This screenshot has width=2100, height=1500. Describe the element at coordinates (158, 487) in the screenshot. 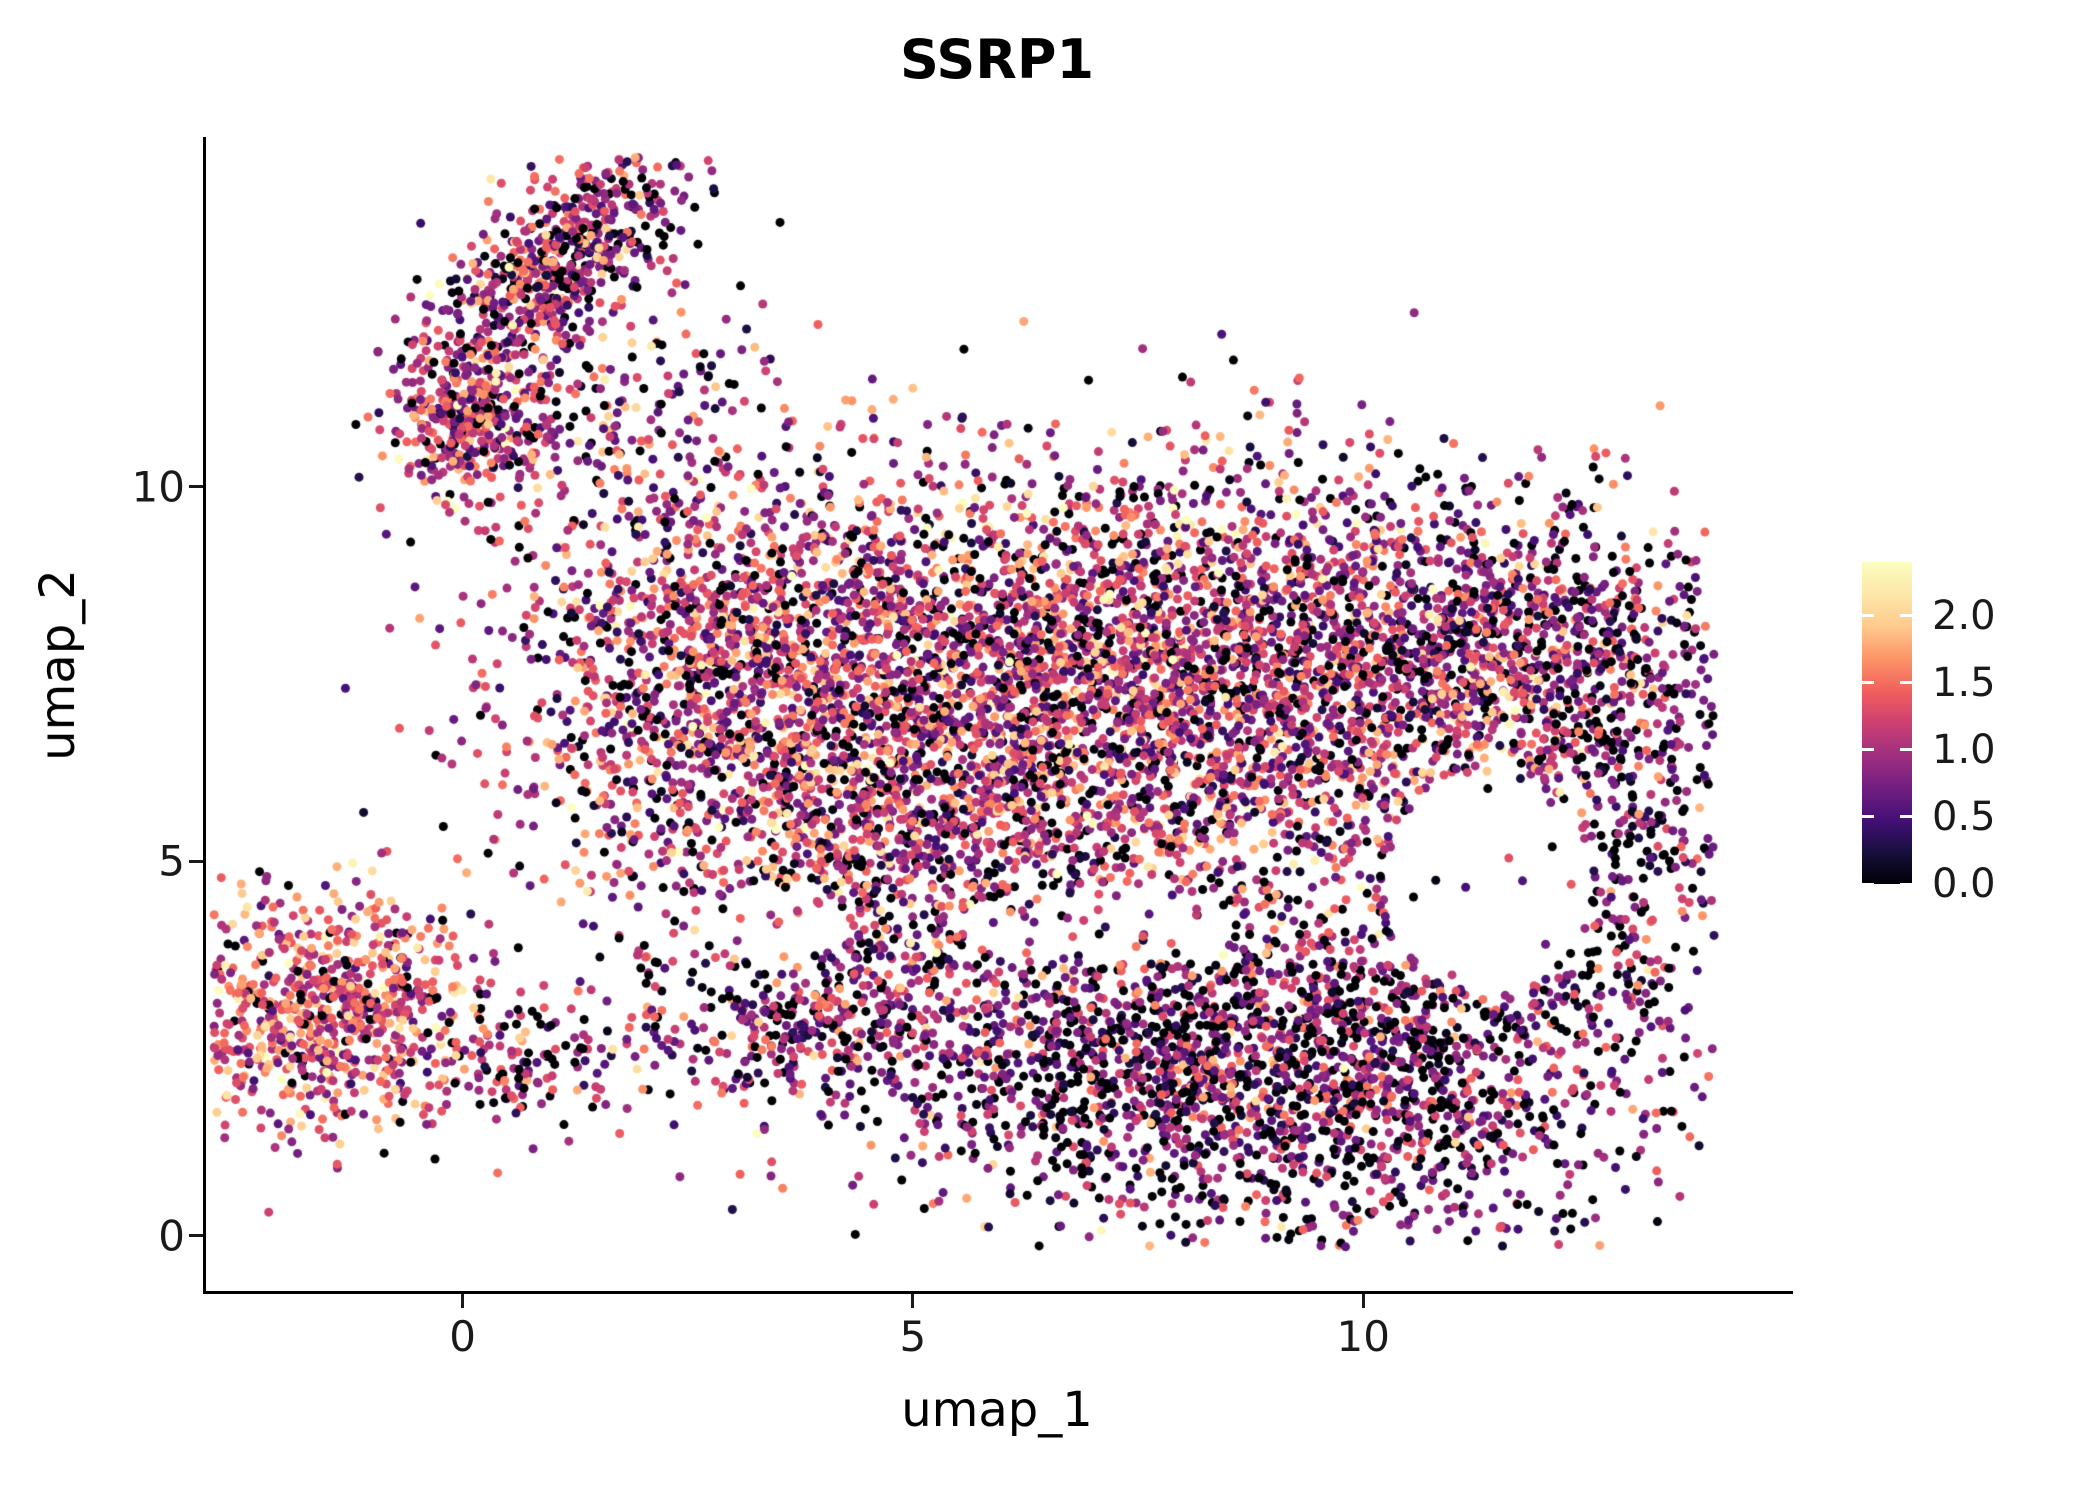

I see `y-tick-label: 10` at that location.